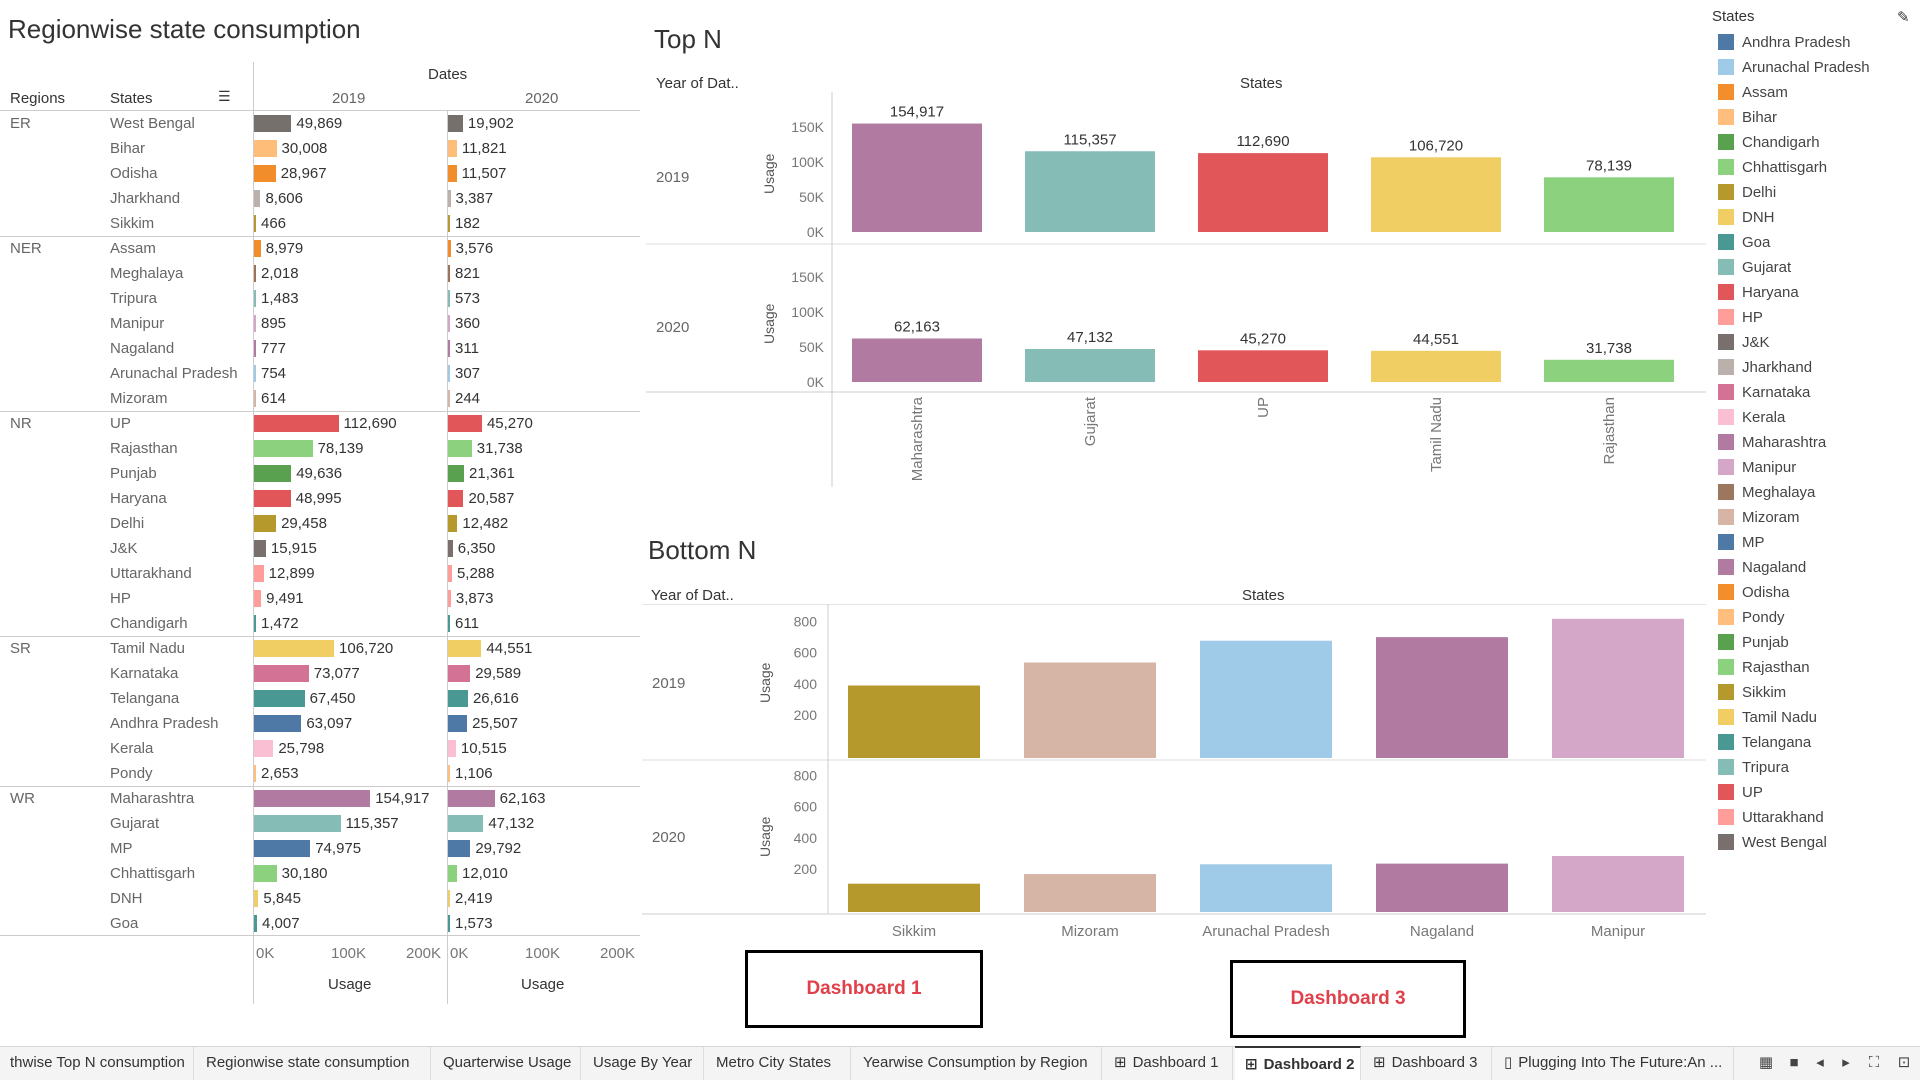 The width and height of the screenshot is (1920, 1080). What do you see at coordinates (1741, 542) in the screenshot?
I see `legend-item: MP` at bounding box center [1741, 542].